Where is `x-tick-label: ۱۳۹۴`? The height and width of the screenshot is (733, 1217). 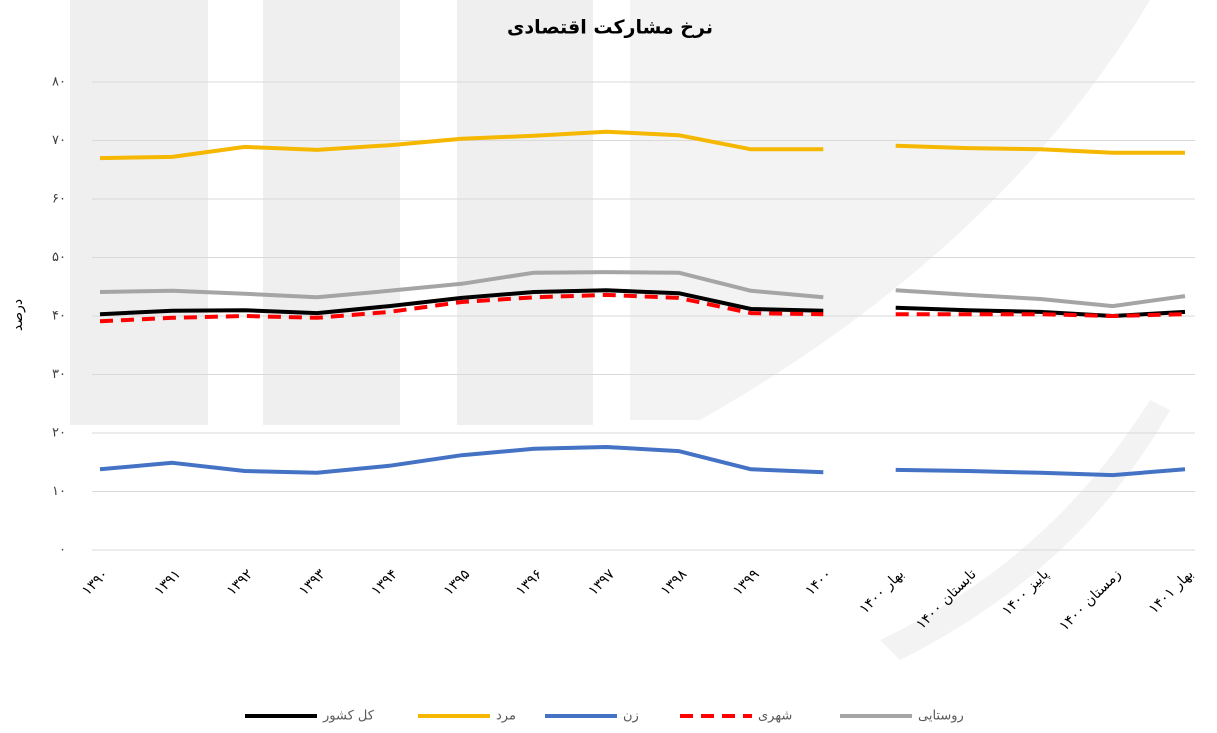 x-tick-label: ۱۳۹۴ is located at coordinates (384, 582).